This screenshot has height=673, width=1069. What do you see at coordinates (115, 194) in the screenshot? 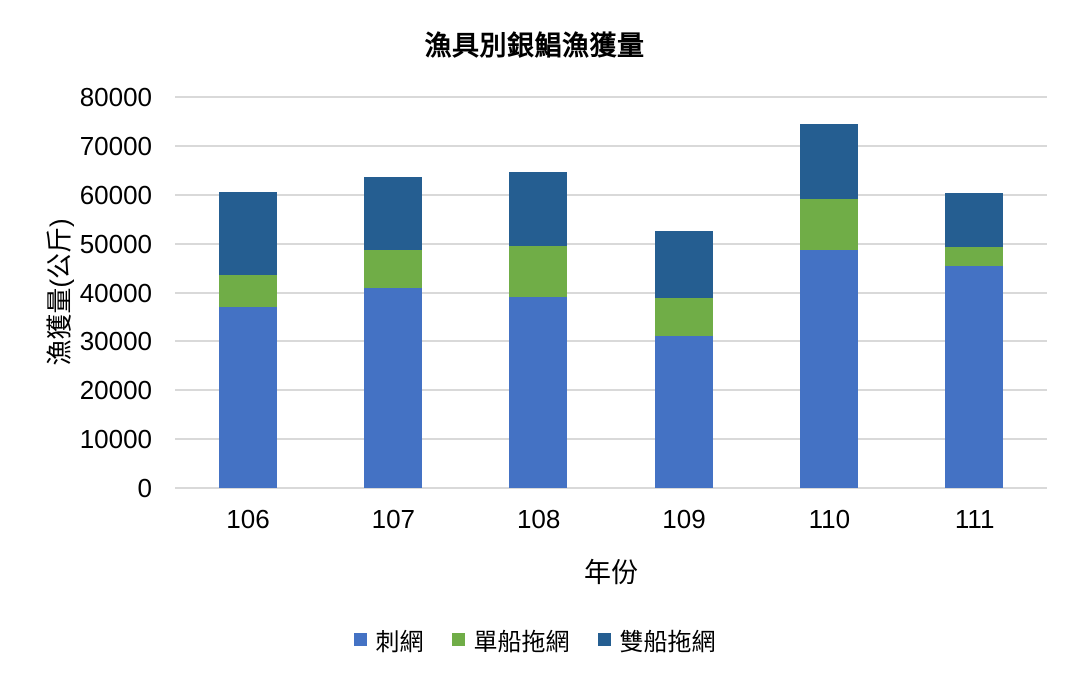
I see `y-tick-label: 60000` at bounding box center [115, 194].